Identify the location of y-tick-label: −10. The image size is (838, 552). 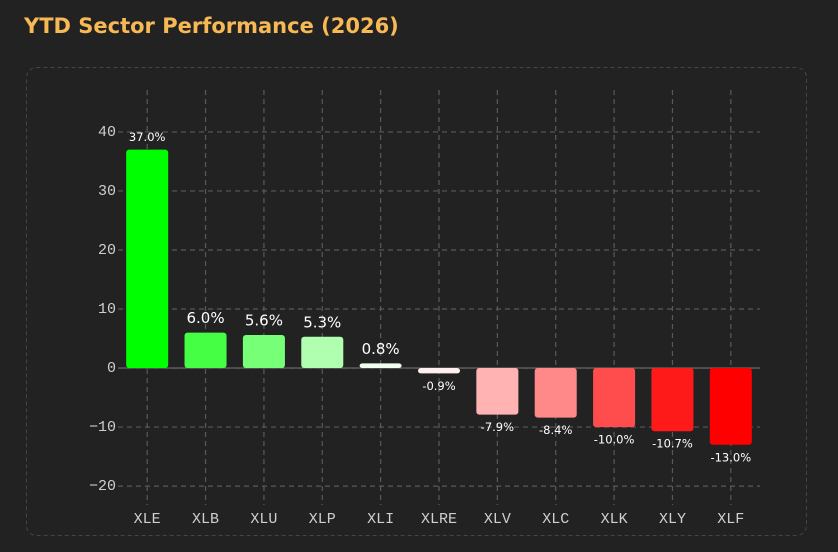
(102, 427).